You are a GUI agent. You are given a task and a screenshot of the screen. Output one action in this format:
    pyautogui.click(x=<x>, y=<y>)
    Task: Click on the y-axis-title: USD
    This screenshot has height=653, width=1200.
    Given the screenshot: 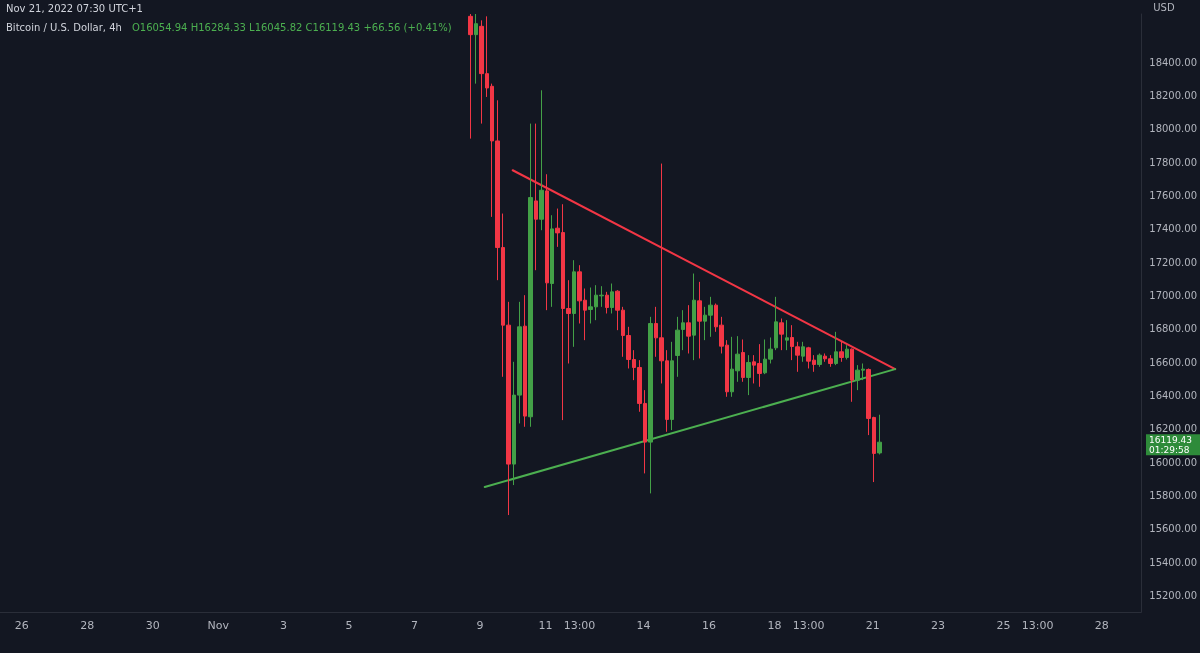 What is the action you would take?
    pyautogui.click(x=1164, y=7)
    